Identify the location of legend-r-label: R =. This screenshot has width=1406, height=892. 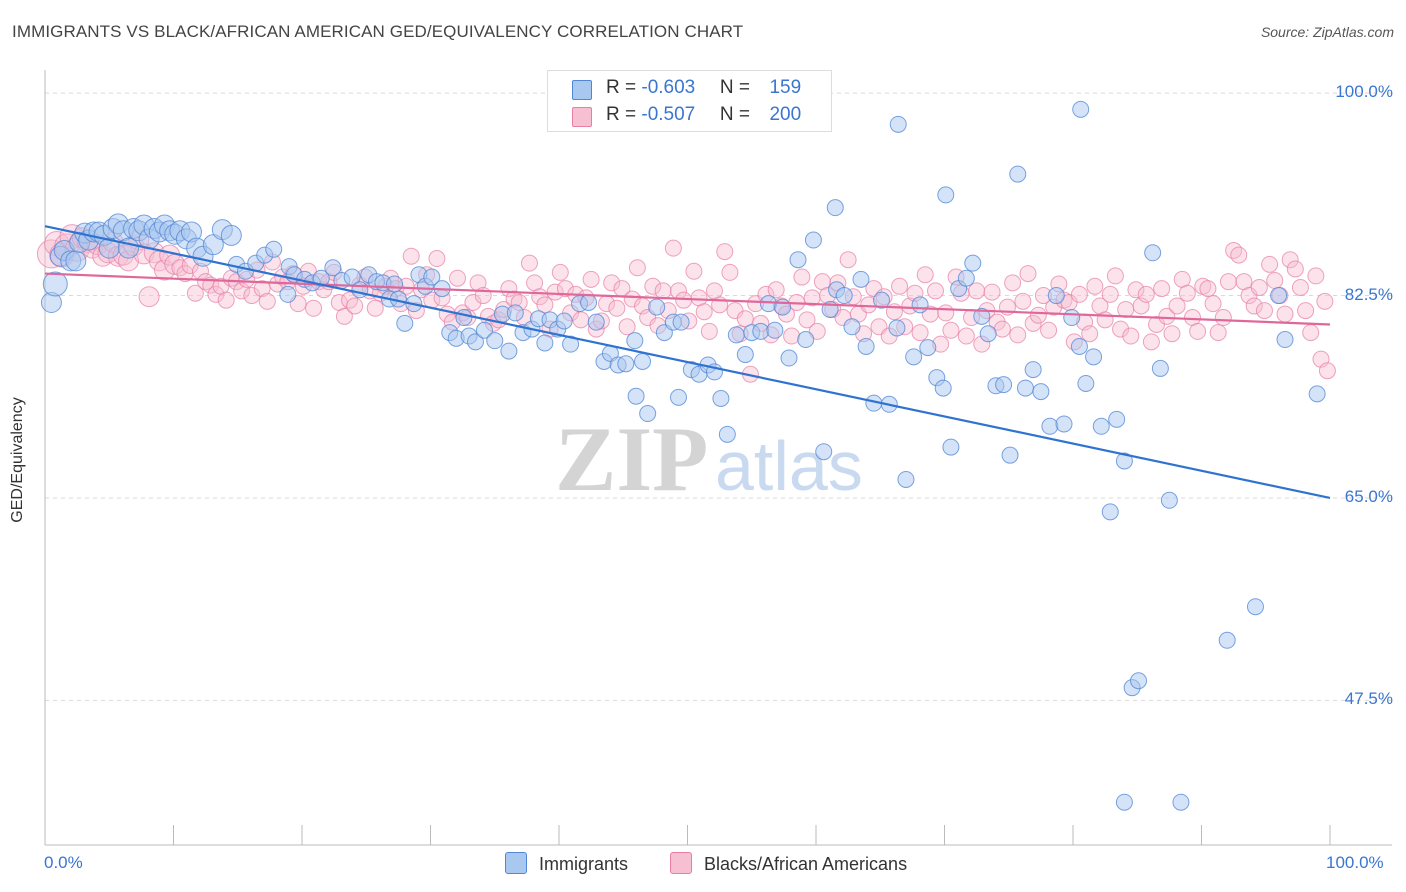
(624, 114).